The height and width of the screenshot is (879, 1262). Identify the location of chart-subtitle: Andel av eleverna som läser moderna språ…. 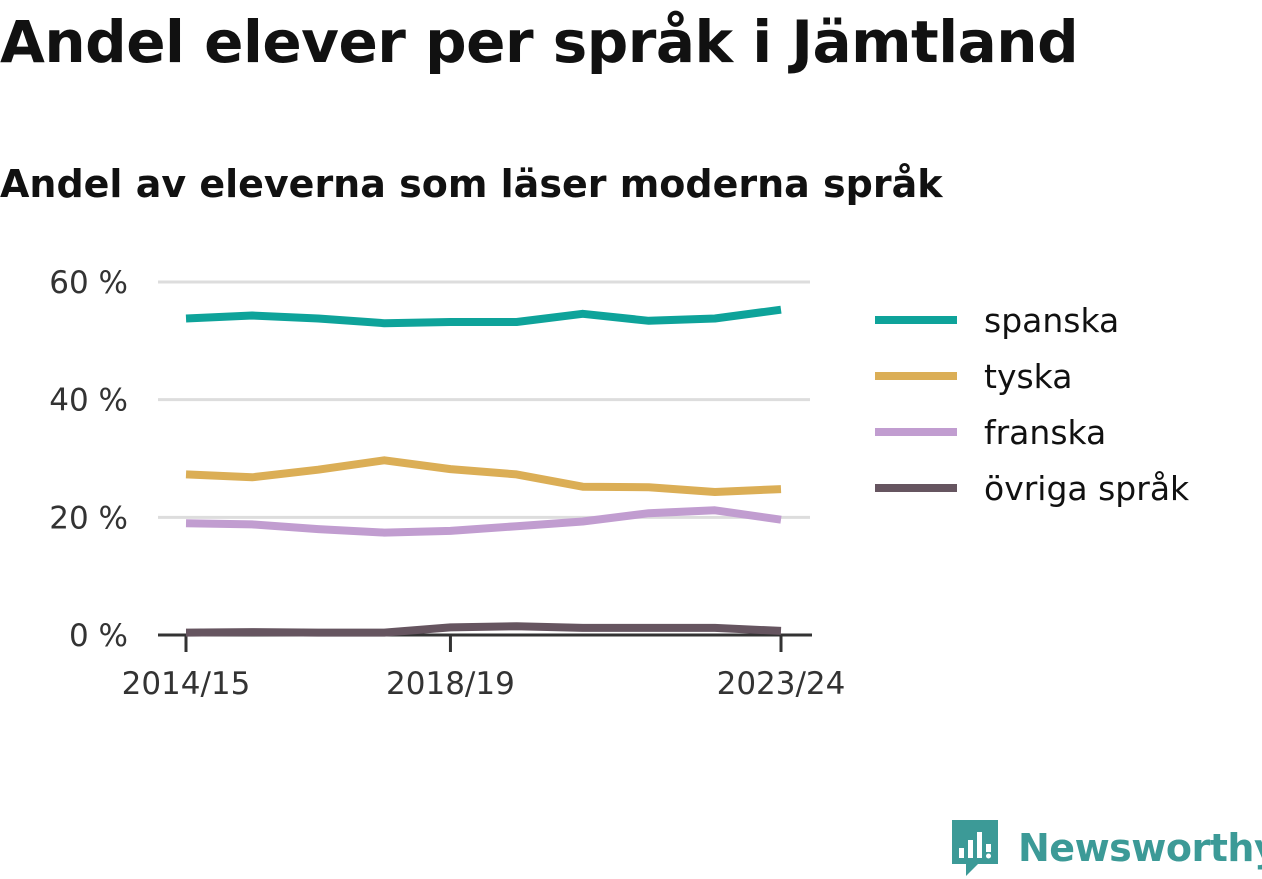
(471, 184).